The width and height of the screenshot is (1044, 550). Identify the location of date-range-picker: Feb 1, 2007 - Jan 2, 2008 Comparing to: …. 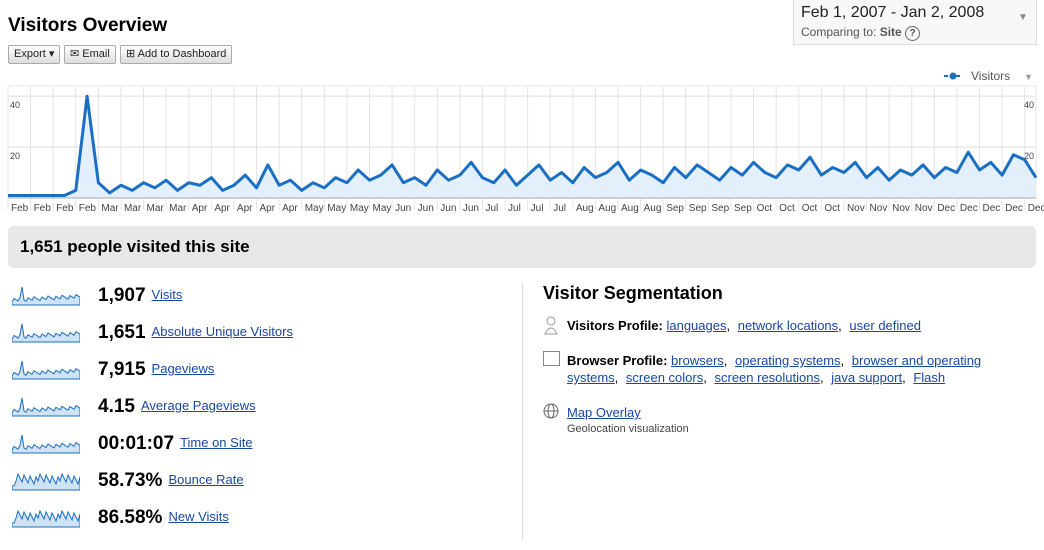
(915, 22).